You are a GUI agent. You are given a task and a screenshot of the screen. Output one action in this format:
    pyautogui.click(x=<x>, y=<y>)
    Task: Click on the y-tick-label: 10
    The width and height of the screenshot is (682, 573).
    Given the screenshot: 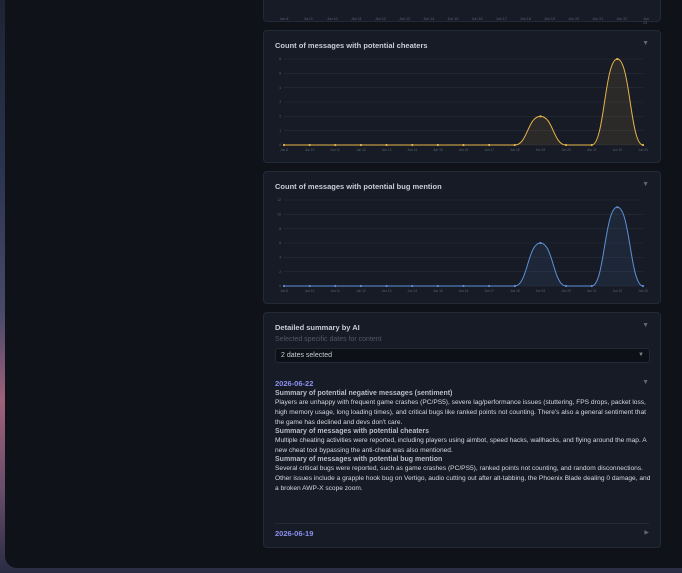 What is the action you would take?
    pyautogui.click(x=279, y=215)
    